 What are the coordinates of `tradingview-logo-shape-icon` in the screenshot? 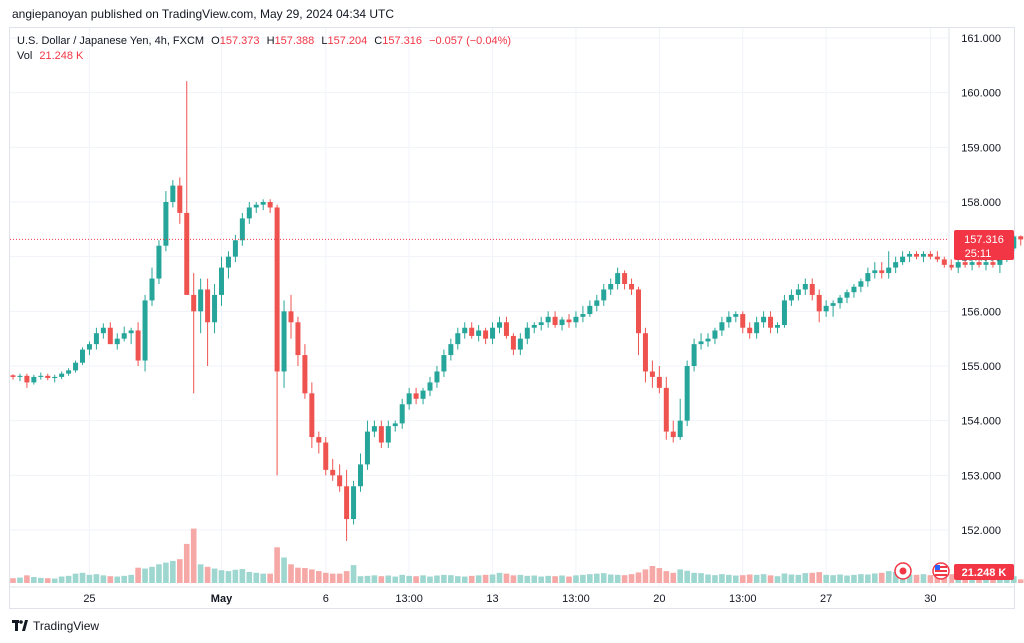 It's located at (20, 625).